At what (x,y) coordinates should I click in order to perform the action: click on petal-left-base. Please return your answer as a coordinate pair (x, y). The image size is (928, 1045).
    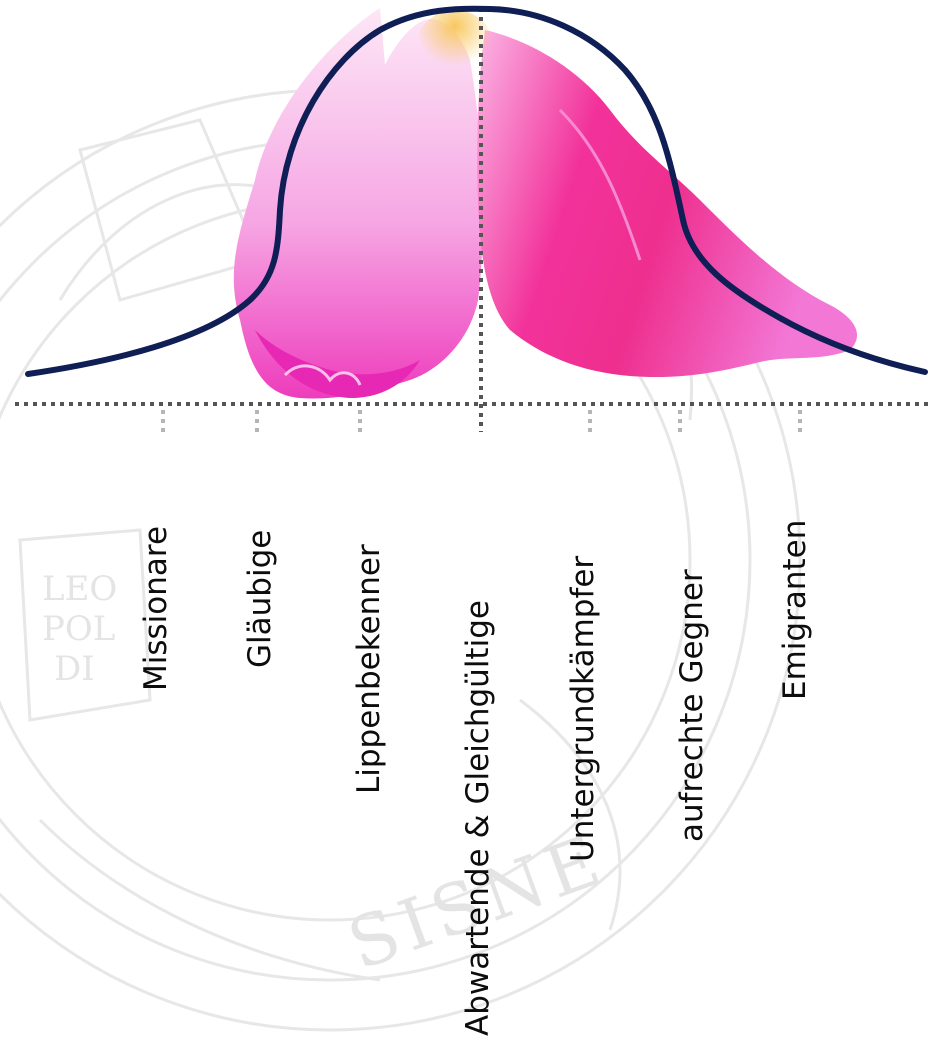
    Looking at the image, I should click on (337, 364).